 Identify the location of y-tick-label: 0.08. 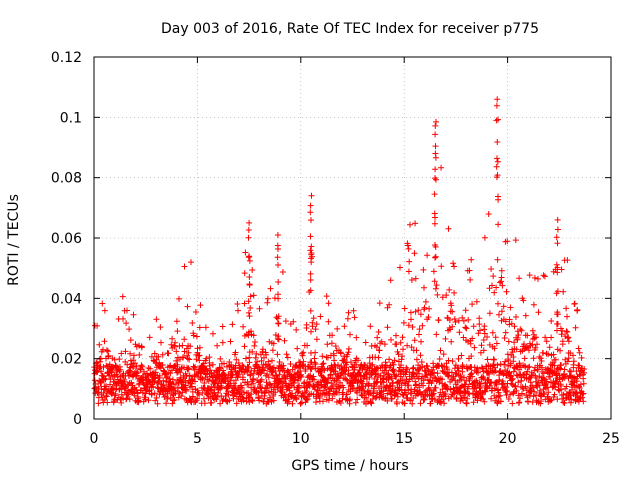
(66, 179).